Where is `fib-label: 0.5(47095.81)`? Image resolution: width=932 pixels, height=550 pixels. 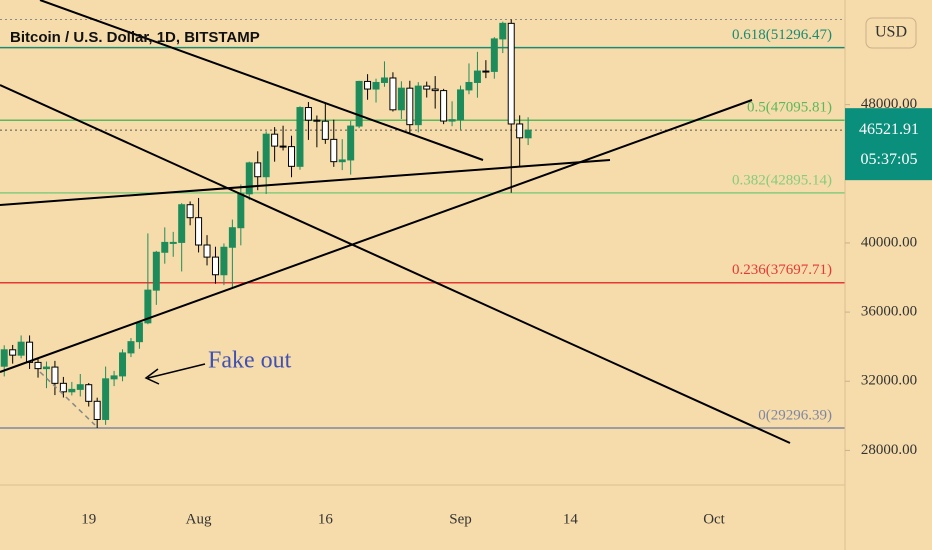 fib-label: 0.5(47095.81) is located at coordinates (789, 108).